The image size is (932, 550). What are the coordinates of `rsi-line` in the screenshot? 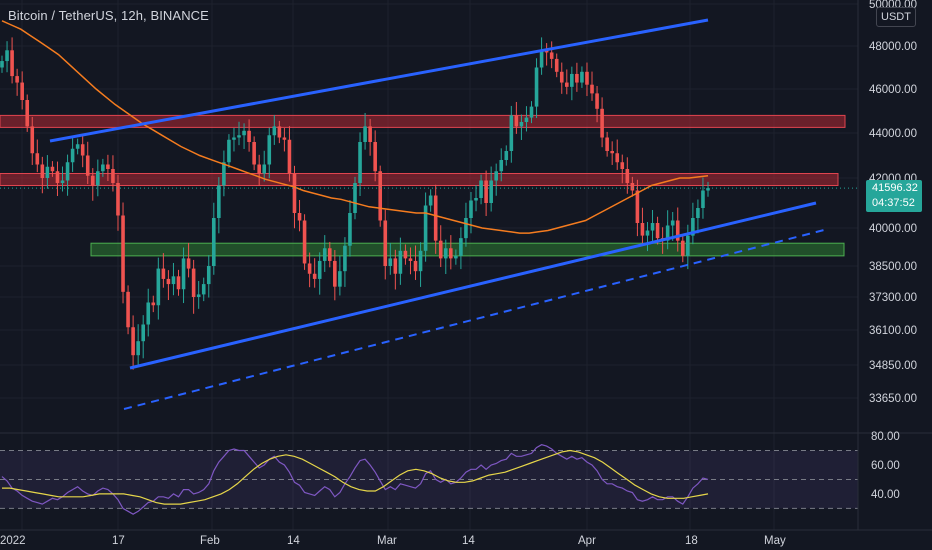 It's located at (355, 479).